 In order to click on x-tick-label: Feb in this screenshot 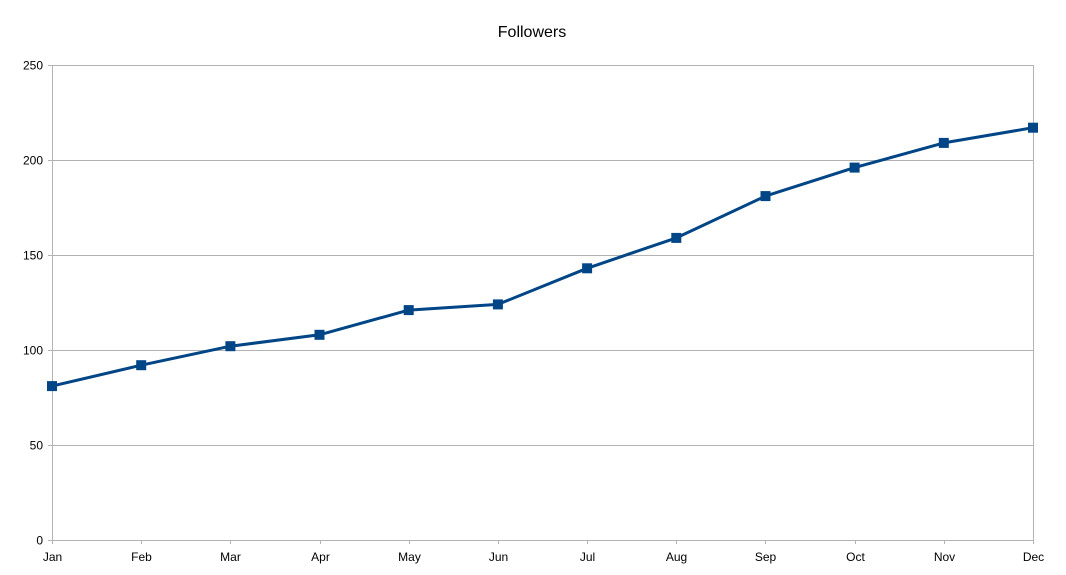, I will do `click(141, 557)`.